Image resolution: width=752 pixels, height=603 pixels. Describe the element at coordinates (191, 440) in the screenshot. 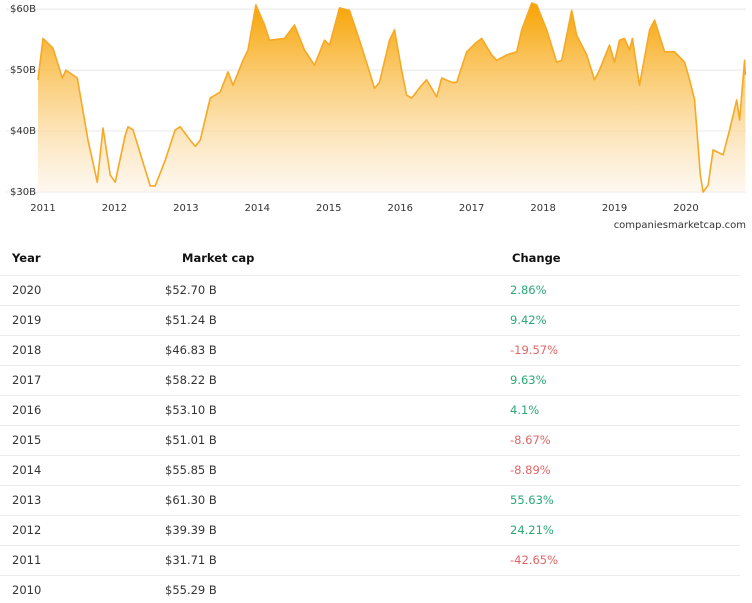

I see `market-cap: $51.01 B` at that location.